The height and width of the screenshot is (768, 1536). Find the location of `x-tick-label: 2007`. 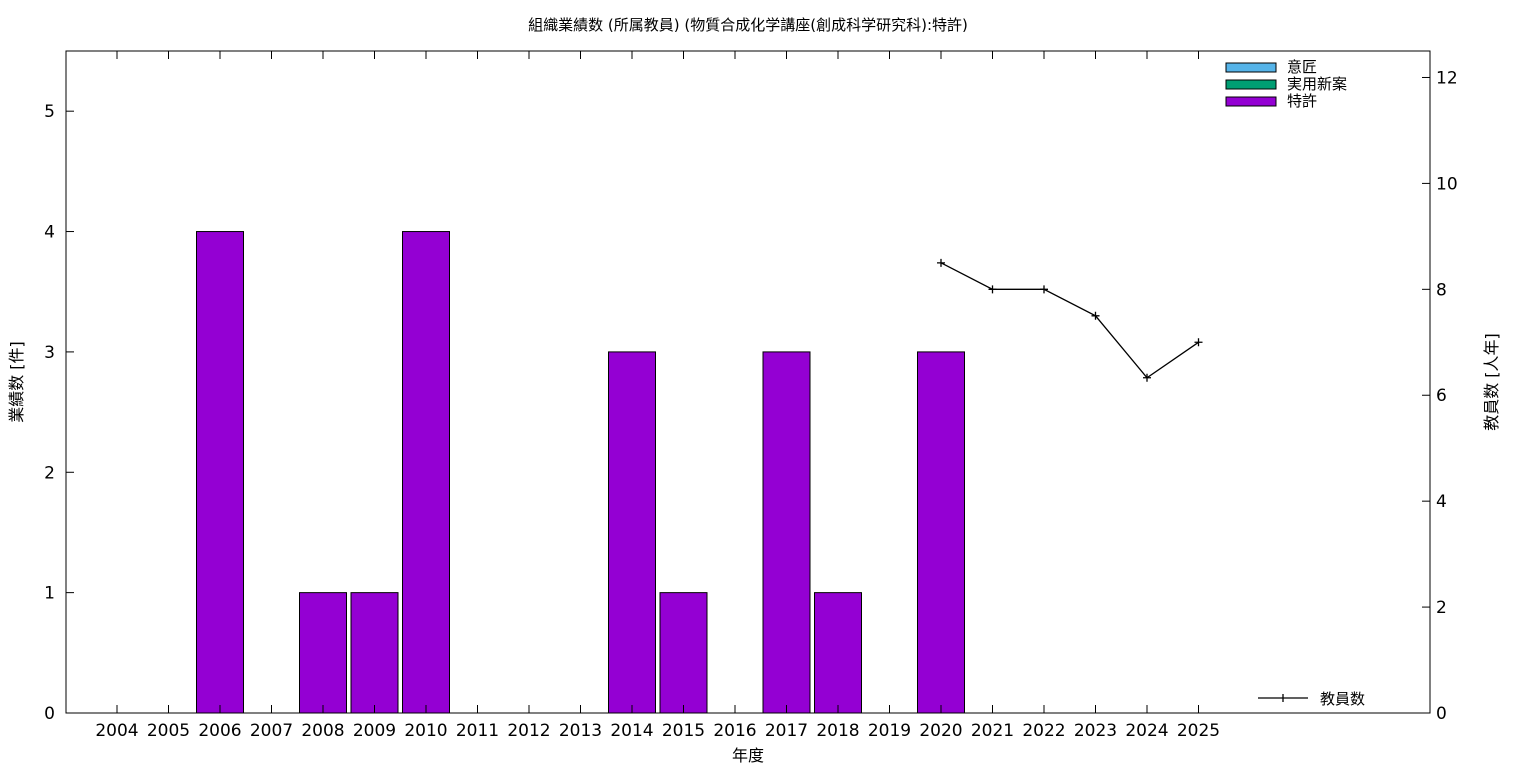

x-tick-label: 2007 is located at coordinates (271, 731).